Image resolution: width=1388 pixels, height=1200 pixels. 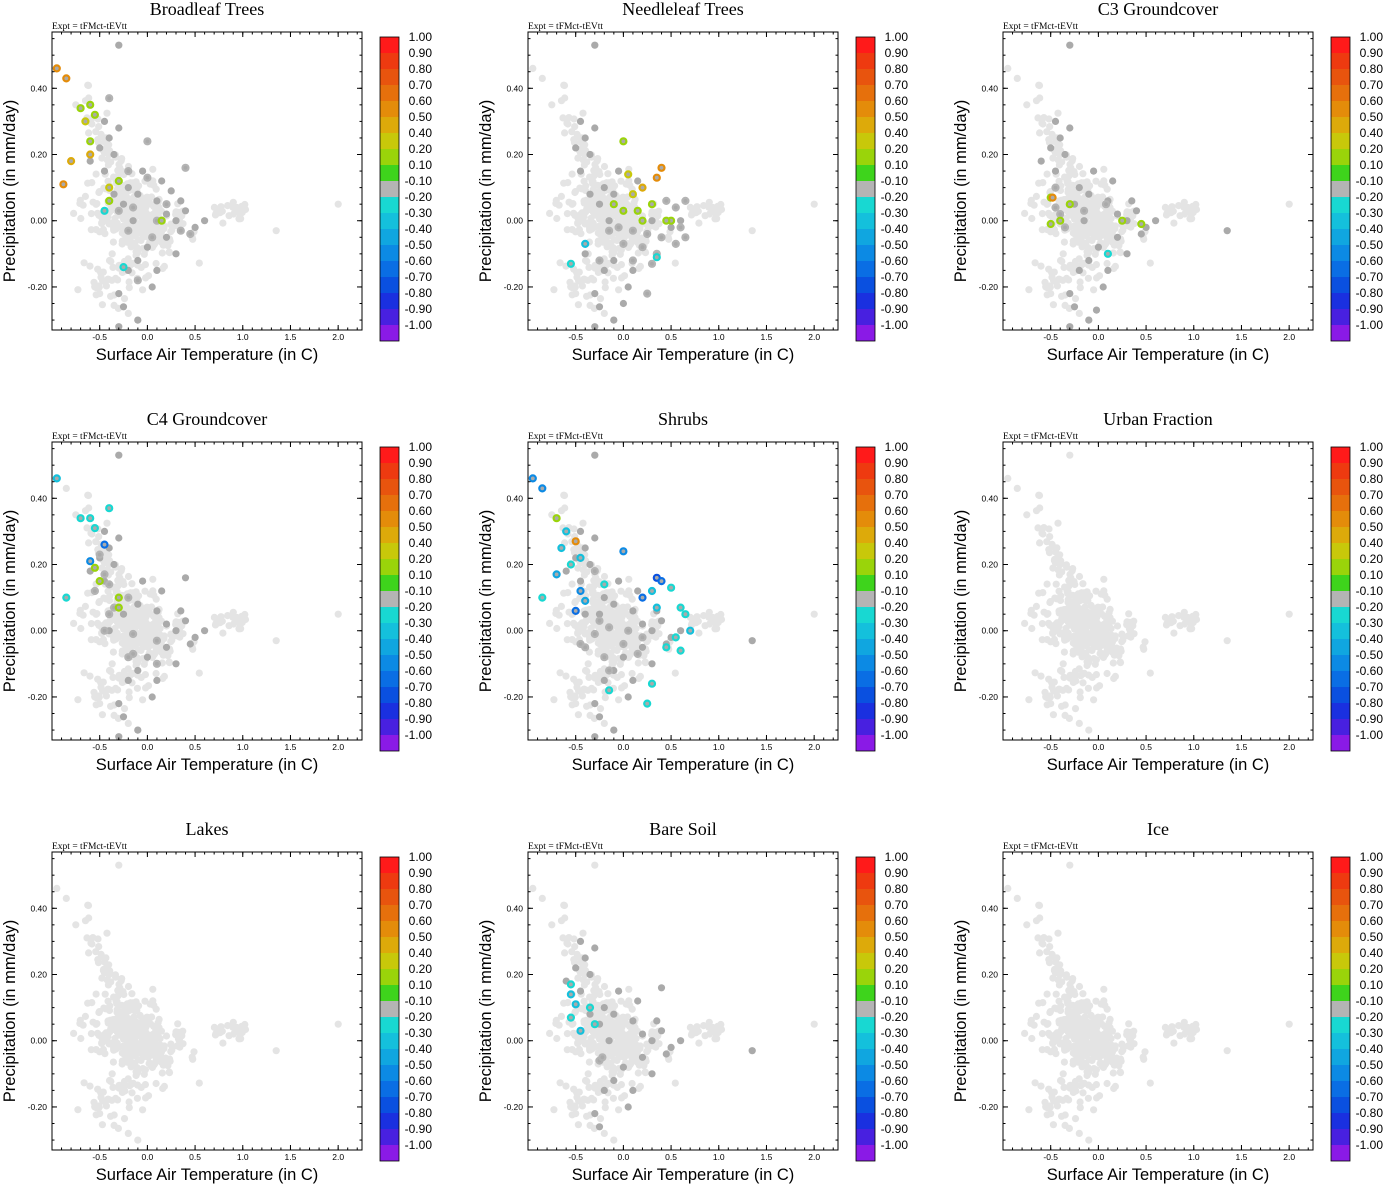 What do you see at coordinates (1372, 149) in the screenshot?
I see `colorbar-label: 0.20` at bounding box center [1372, 149].